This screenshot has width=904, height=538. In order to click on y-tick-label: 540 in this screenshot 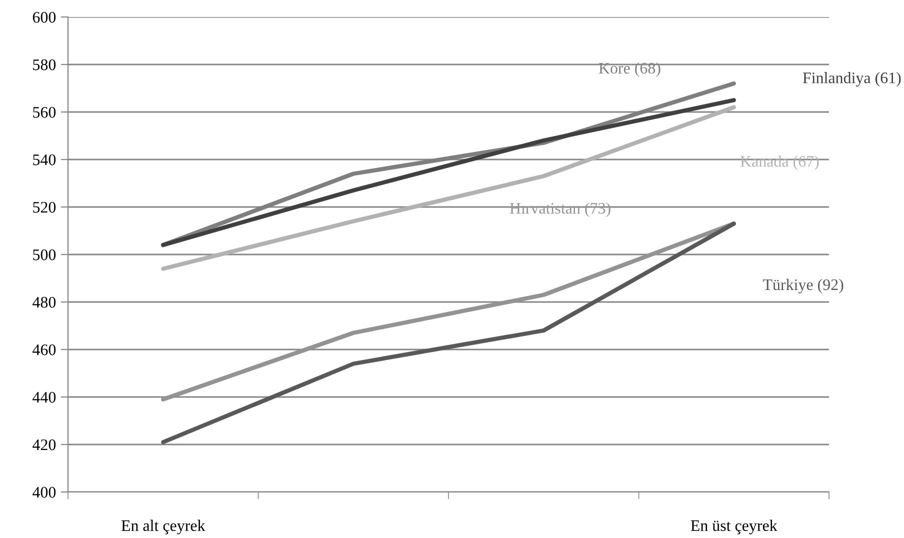, I will do `click(44, 160)`.